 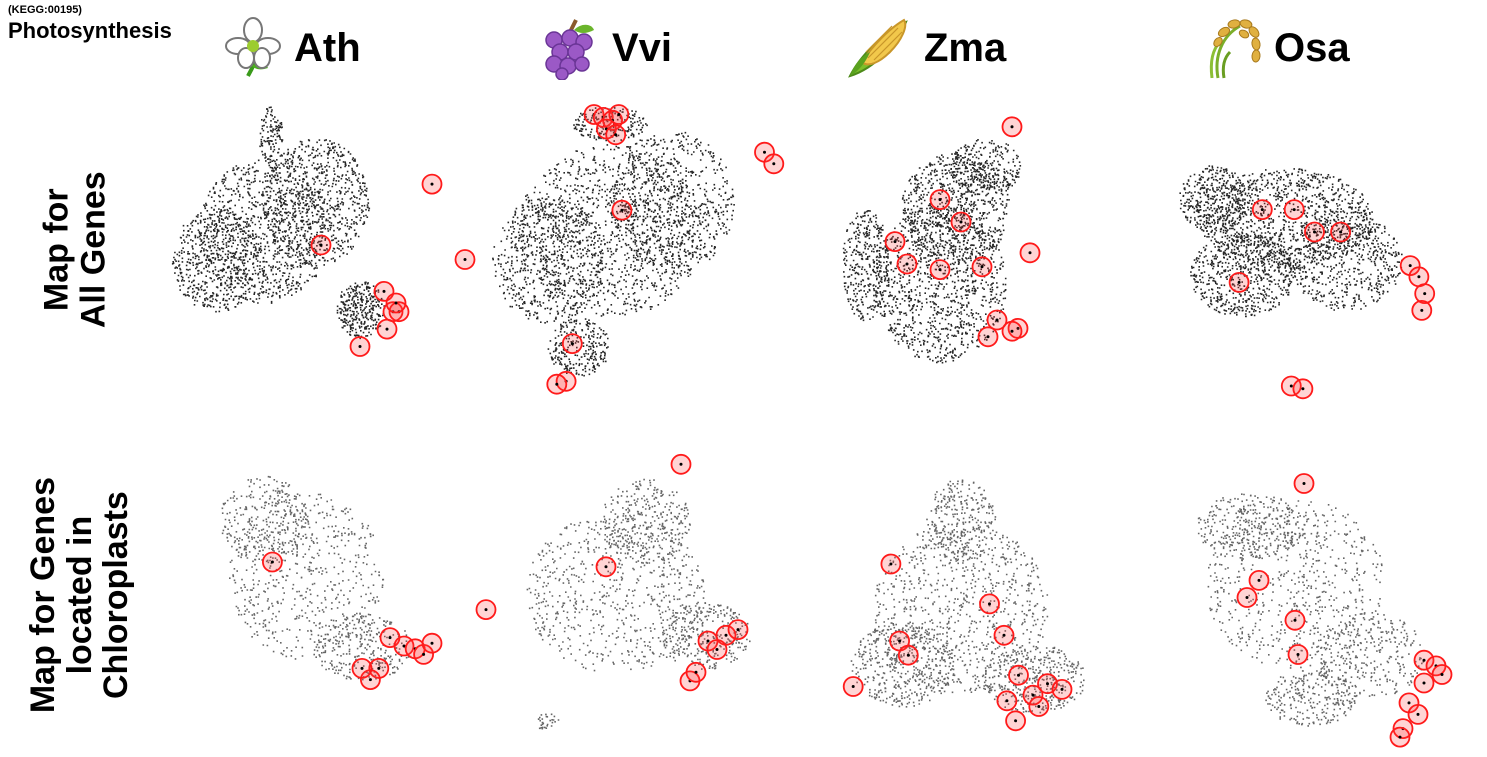 What do you see at coordinates (941, 240) in the screenshot?
I see `scatter-panel-zma-all-genes` at bounding box center [941, 240].